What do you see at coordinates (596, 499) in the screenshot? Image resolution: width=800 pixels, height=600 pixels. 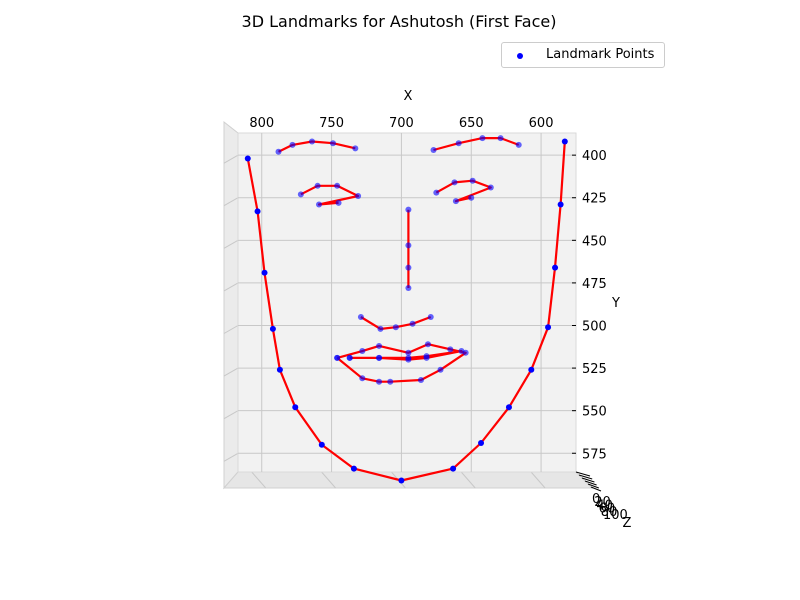 I see `z-tick-label: 0` at bounding box center [596, 499].